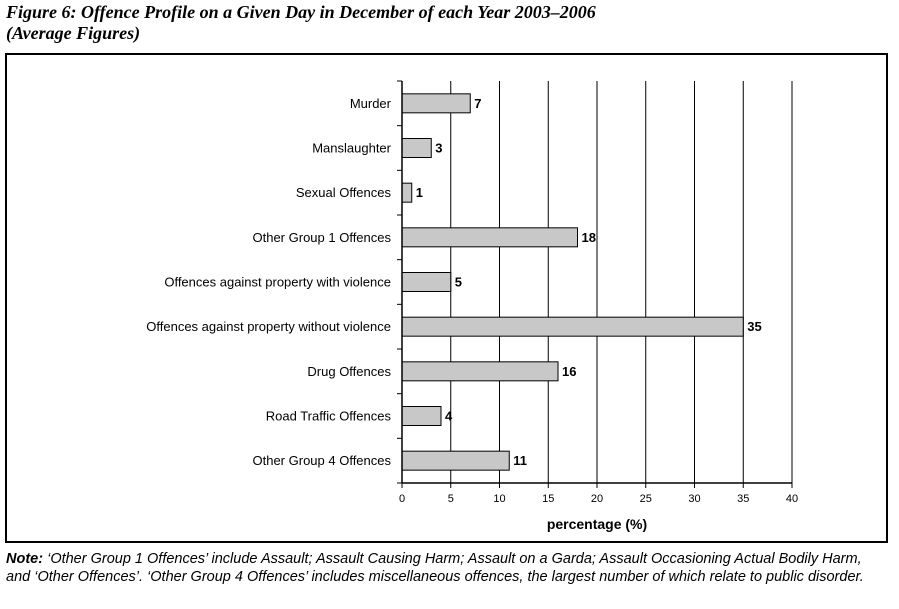  What do you see at coordinates (344, 192) in the screenshot?
I see `category-label: Sexual Offences` at bounding box center [344, 192].